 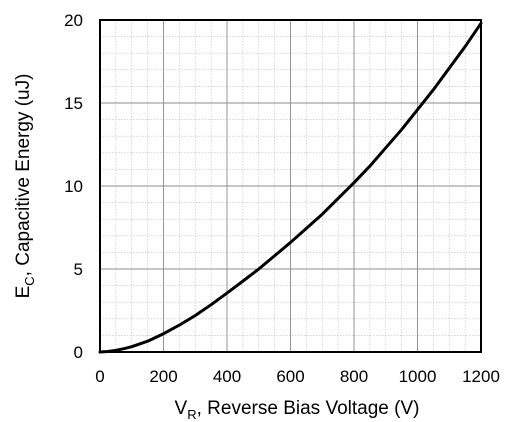 I want to click on x-tick-label: 0, so click(x=99, y=376).